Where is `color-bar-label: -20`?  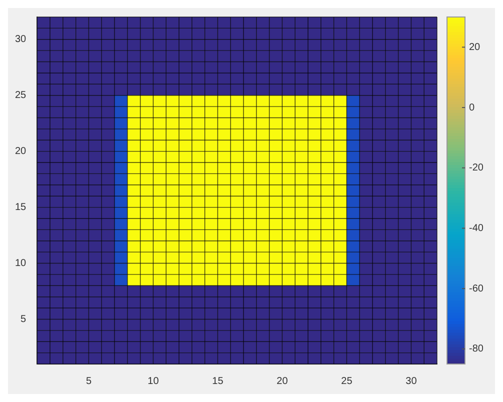 color-bar-label: -20 is located at coordinates (476, 168).